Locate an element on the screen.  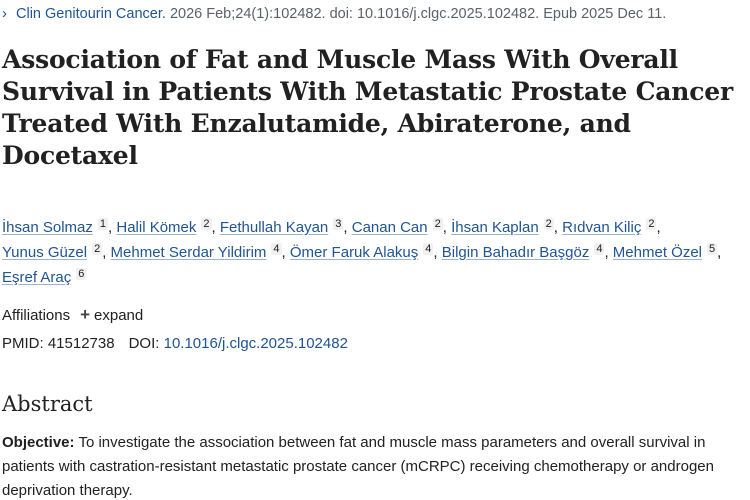
author-item: Canan Can 2 is located at coordinates (397, 227).